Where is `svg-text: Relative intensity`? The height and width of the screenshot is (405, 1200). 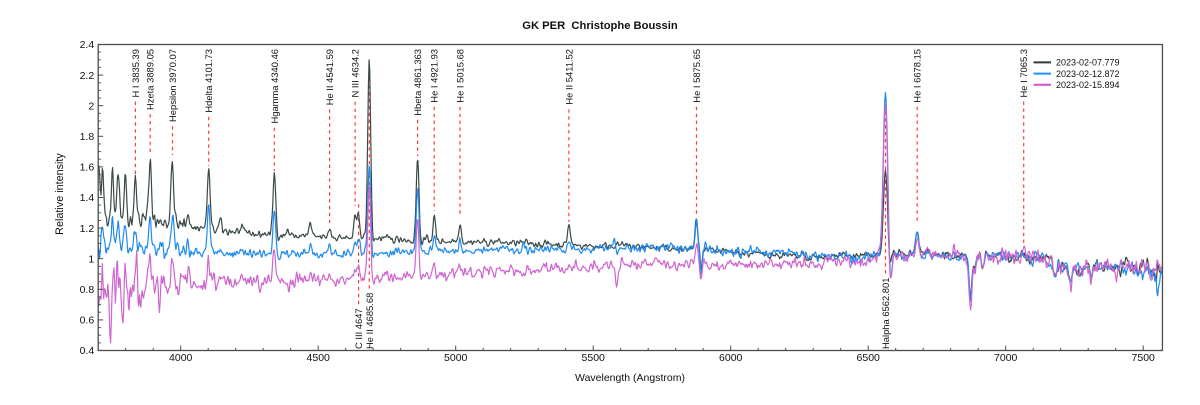 svg-text: Relative intensity is located at coordinates (60, 194).